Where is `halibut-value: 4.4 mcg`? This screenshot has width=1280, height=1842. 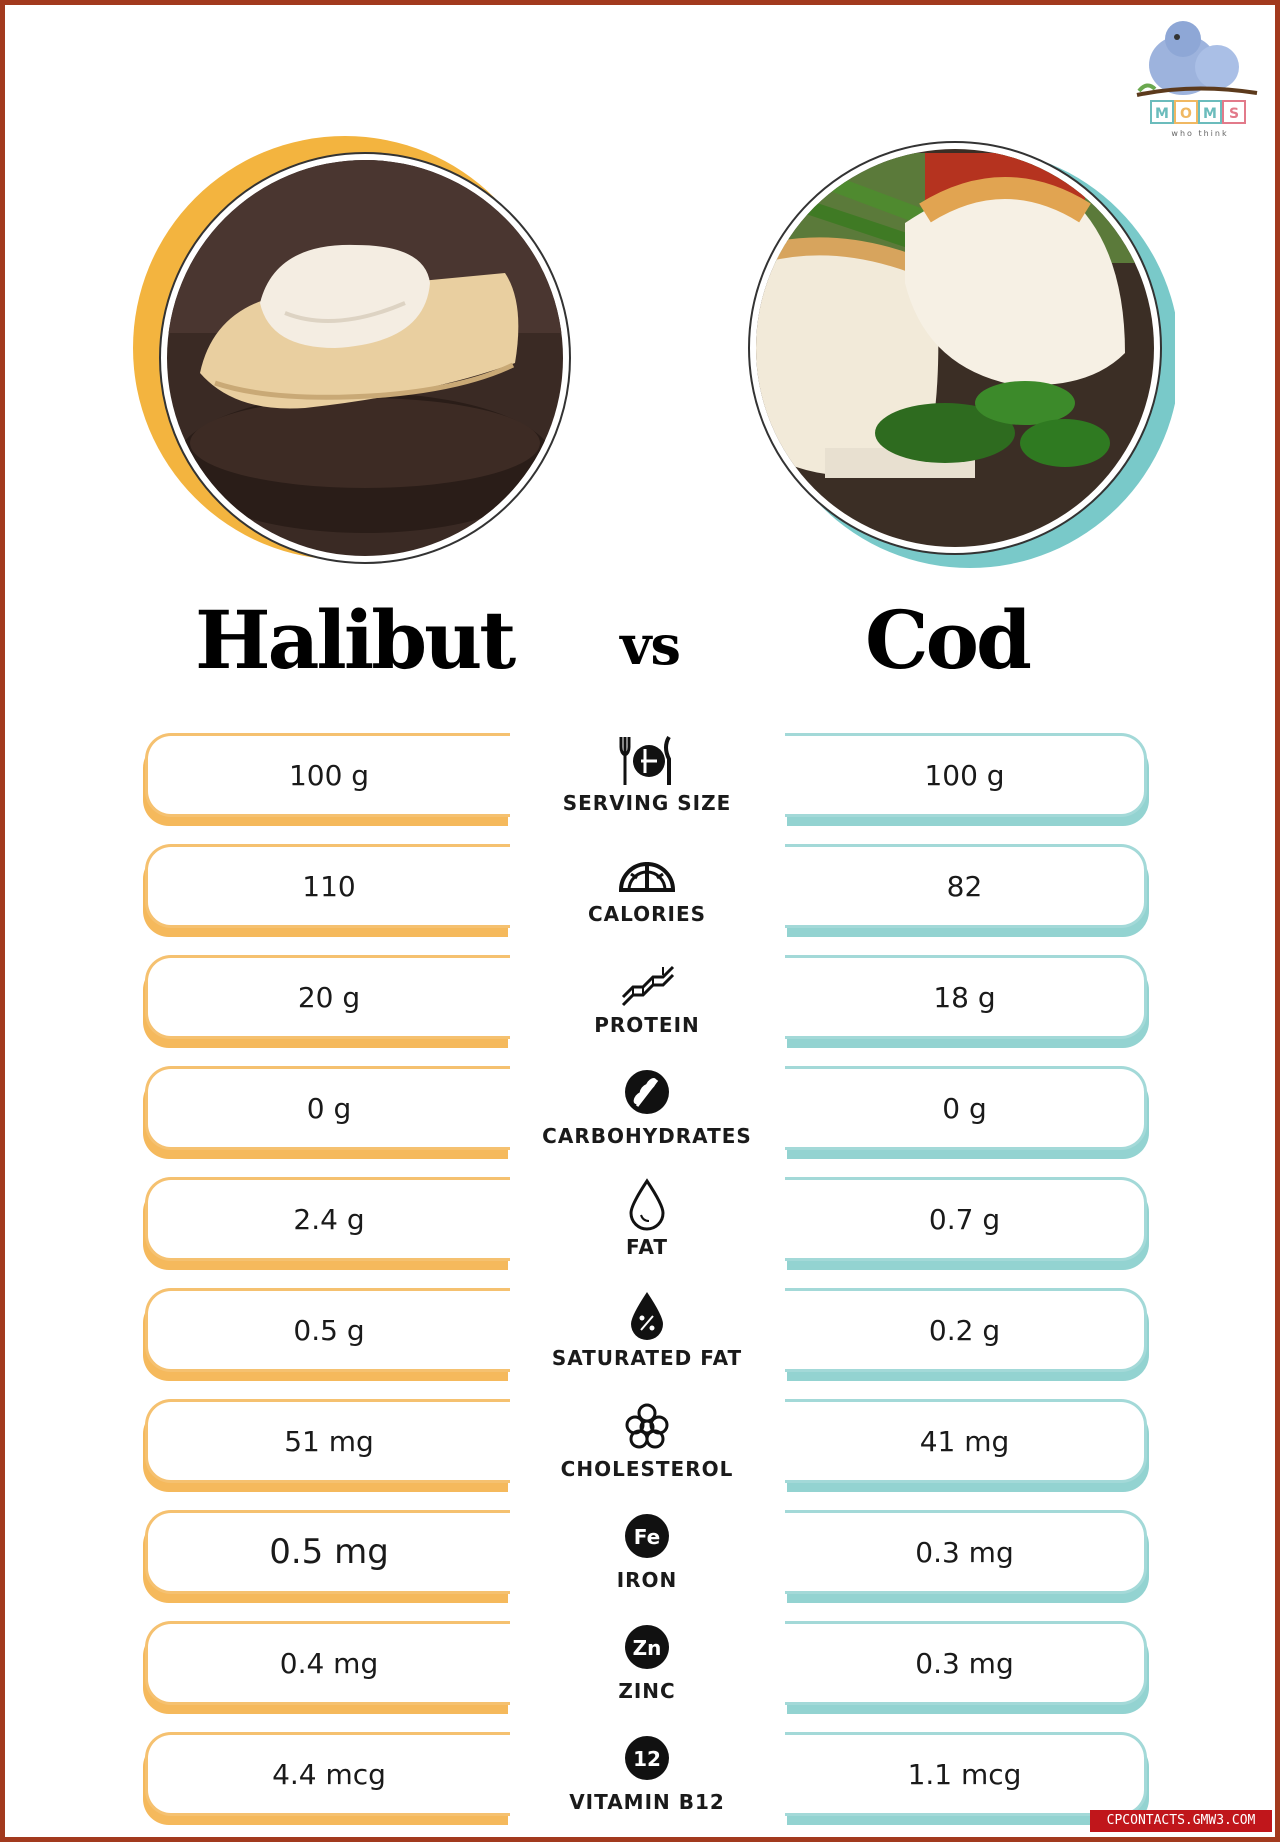 halibut-value: 4.4 mcg is located at coordinates (327, 1774).